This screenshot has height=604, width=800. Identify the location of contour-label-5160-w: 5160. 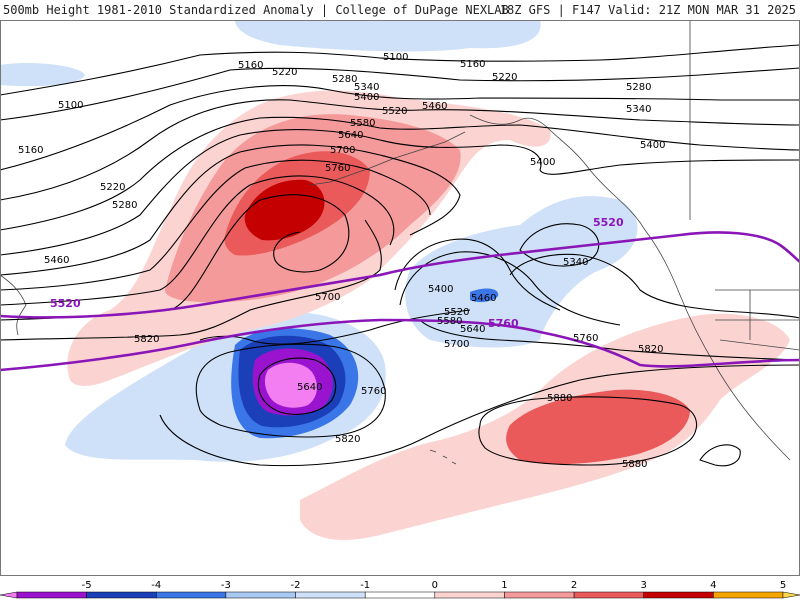
(30, 150).